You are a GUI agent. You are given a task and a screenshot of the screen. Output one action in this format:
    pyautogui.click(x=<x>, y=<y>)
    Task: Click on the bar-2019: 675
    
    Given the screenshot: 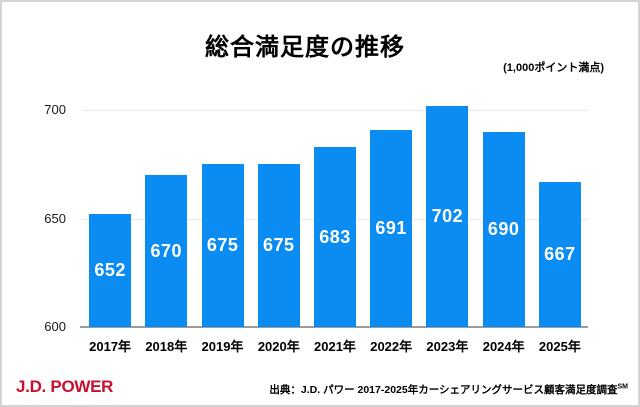 What is the action you would take?
    pyautogui.click(x=222, y=245)
    